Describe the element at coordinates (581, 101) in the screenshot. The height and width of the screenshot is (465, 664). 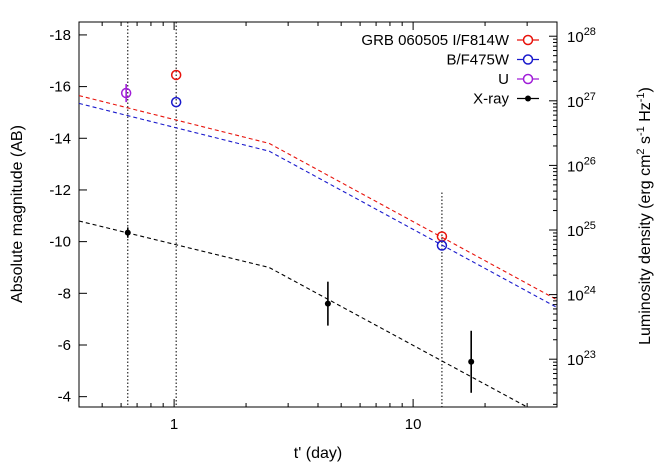
I see `y2-tick-label: 1027` at that location.